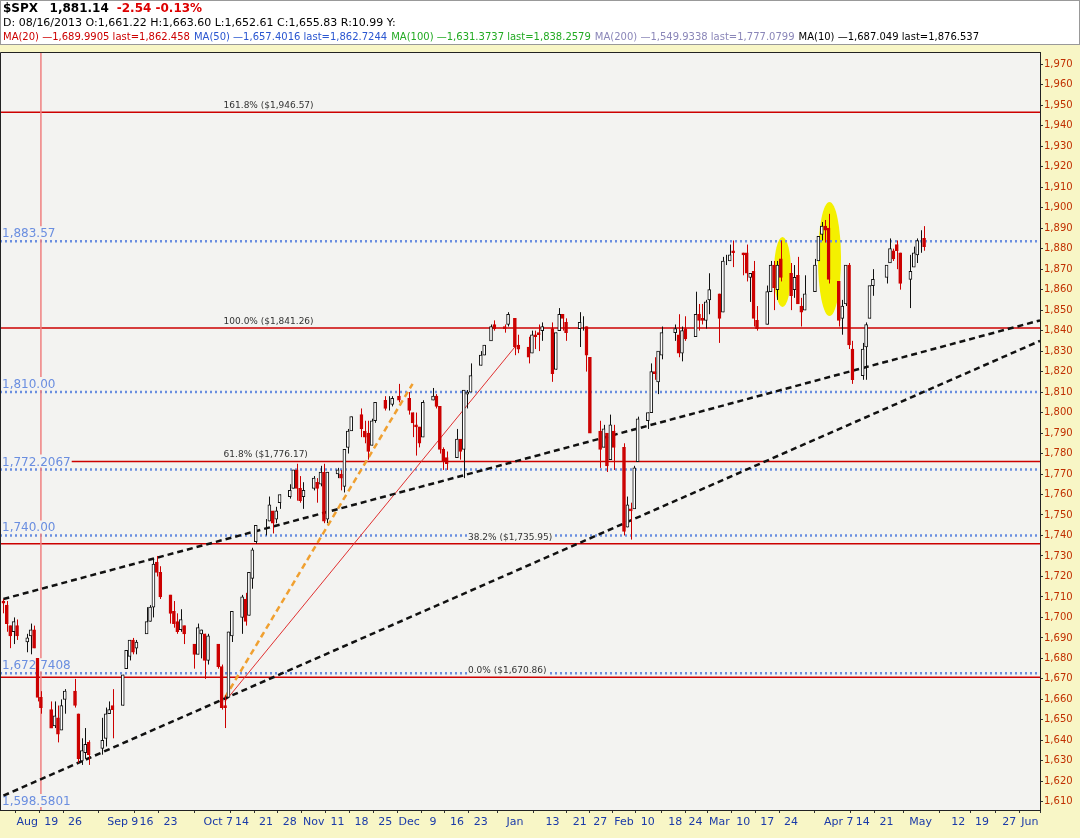  I want to click on y-tick-label: 1,890, so click(1058, 227).